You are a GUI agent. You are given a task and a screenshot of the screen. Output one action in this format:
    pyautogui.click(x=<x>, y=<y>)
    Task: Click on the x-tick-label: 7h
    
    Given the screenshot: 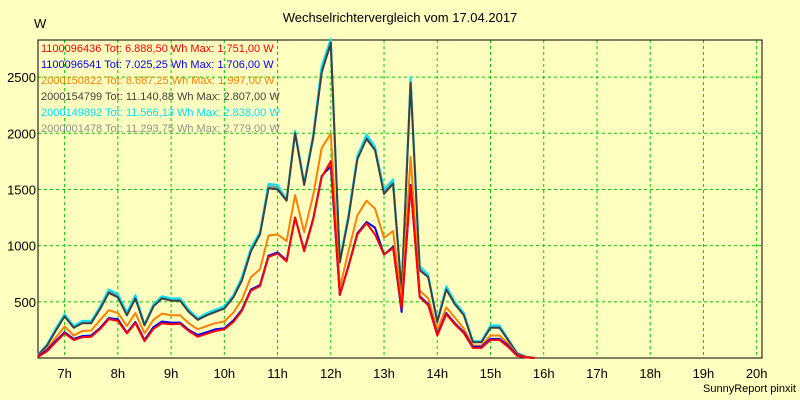 What is the action you would take?
    pyautogui.click(x=64, y=373)
    